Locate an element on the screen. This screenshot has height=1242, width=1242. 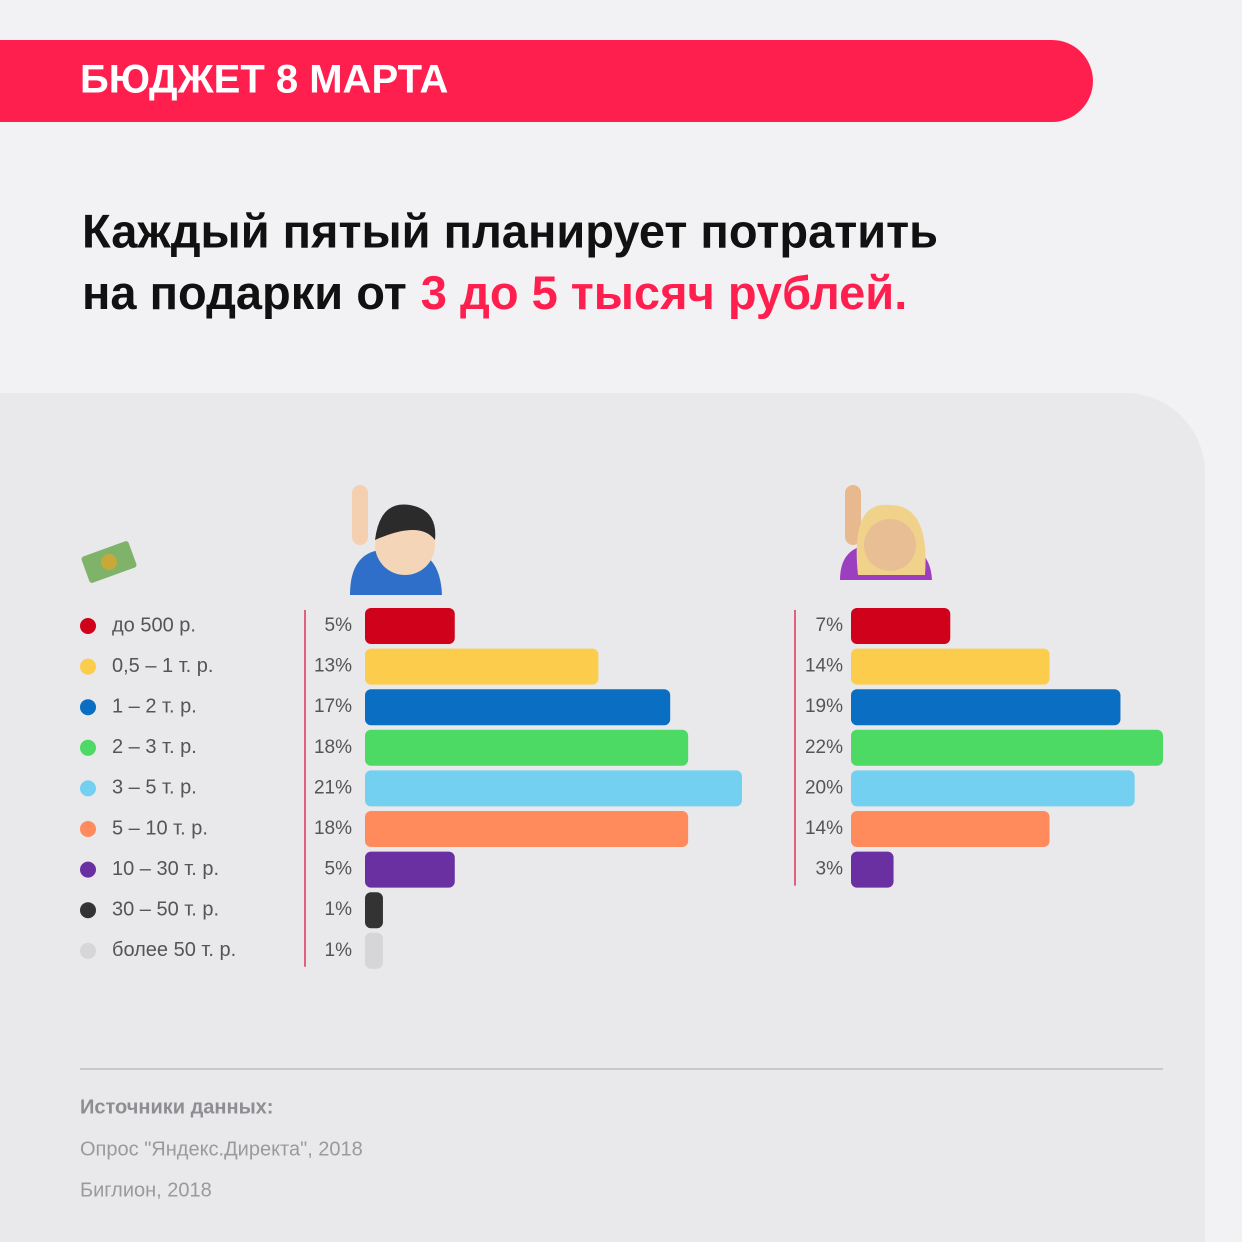
header-title: БЮДЖЕТ 8 МАРТА is located at coordinates (264, 80).